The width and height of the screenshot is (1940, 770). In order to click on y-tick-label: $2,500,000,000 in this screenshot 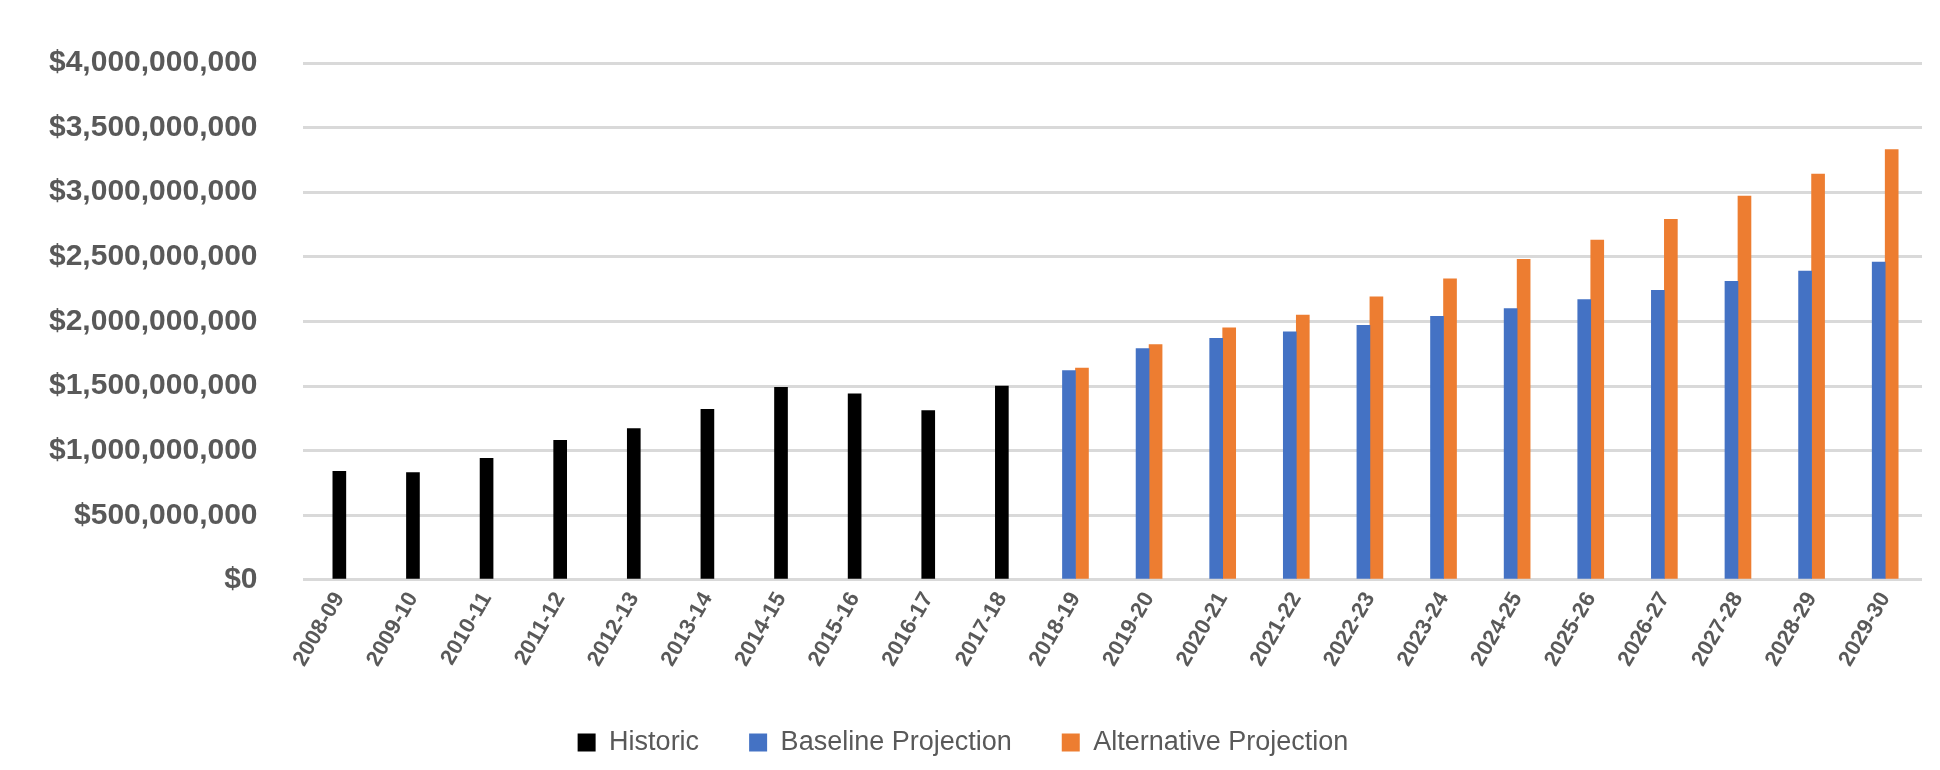, I will do `click(153, 255)`.